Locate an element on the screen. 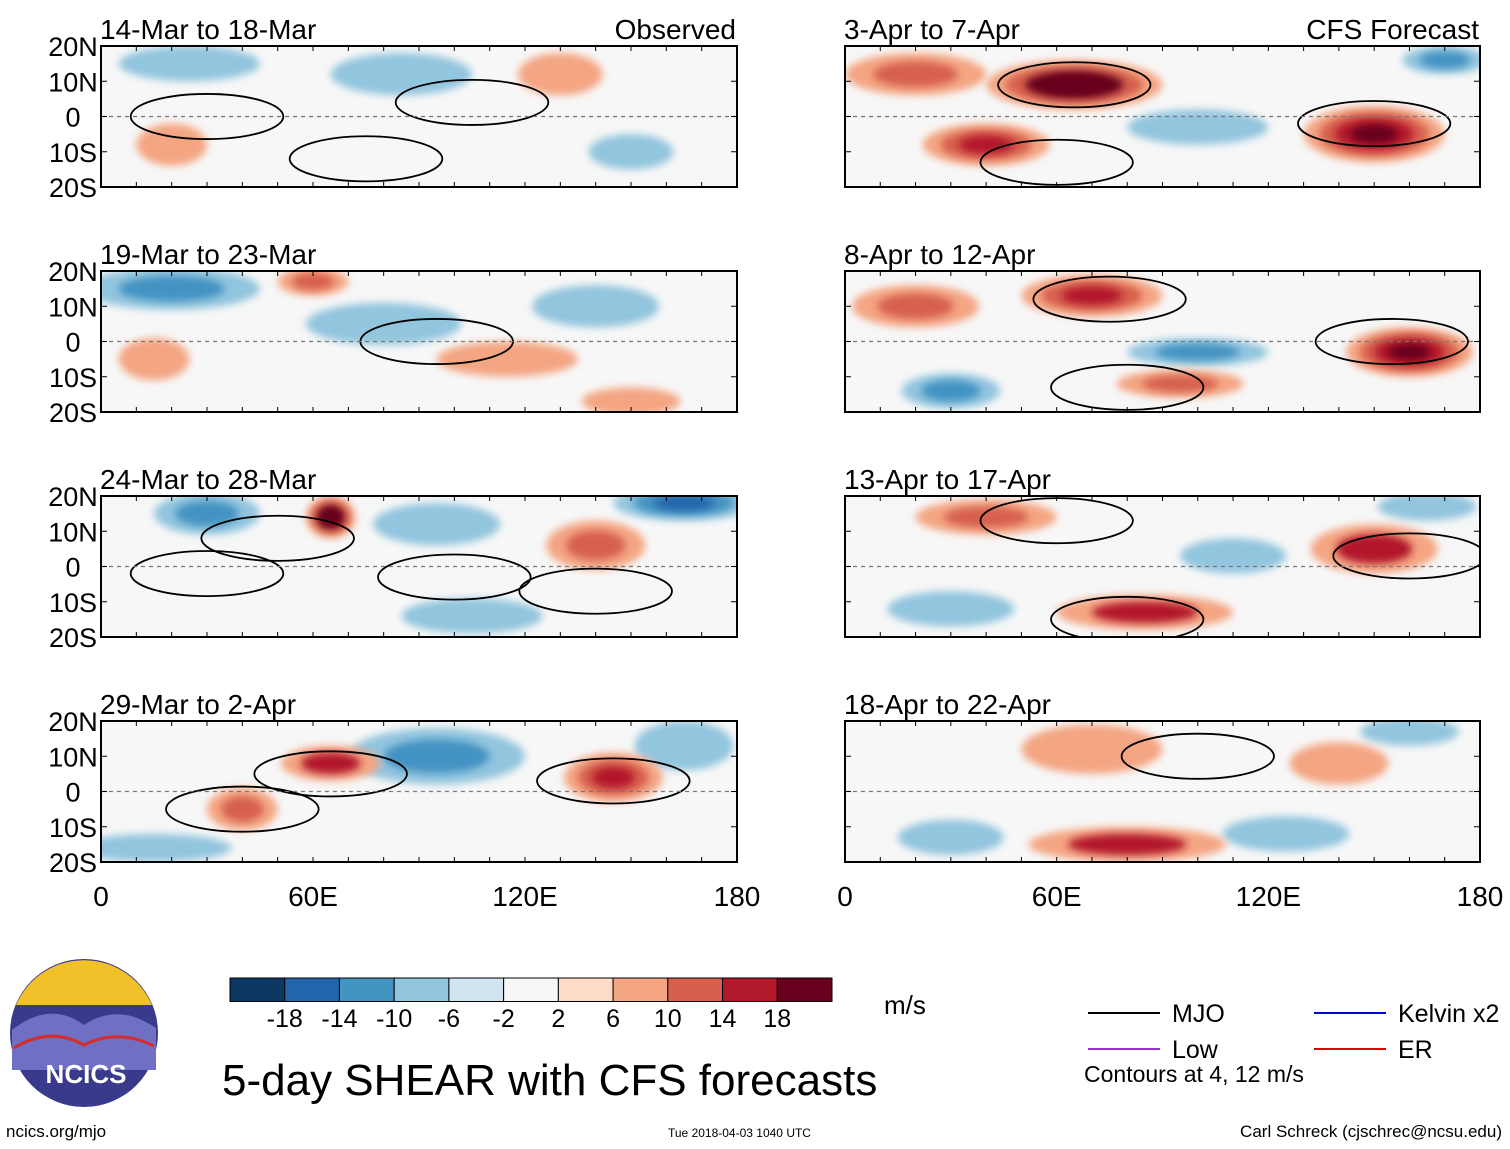 This screenshot has width=1510, height=1149. colorbar-tick-label: -14 is located at coordinates (339, 1019).